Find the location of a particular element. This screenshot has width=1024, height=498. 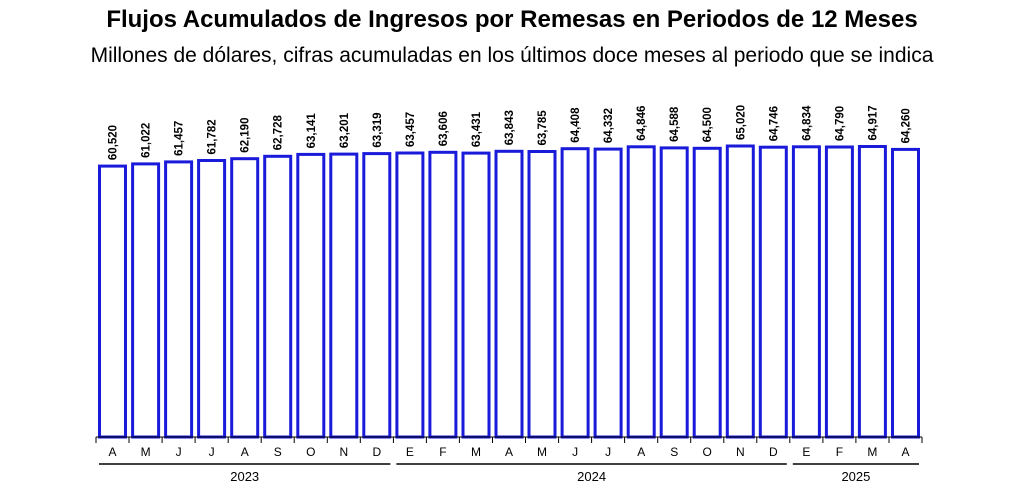

value-label: 63,431 is located at coordinates (477, 129).